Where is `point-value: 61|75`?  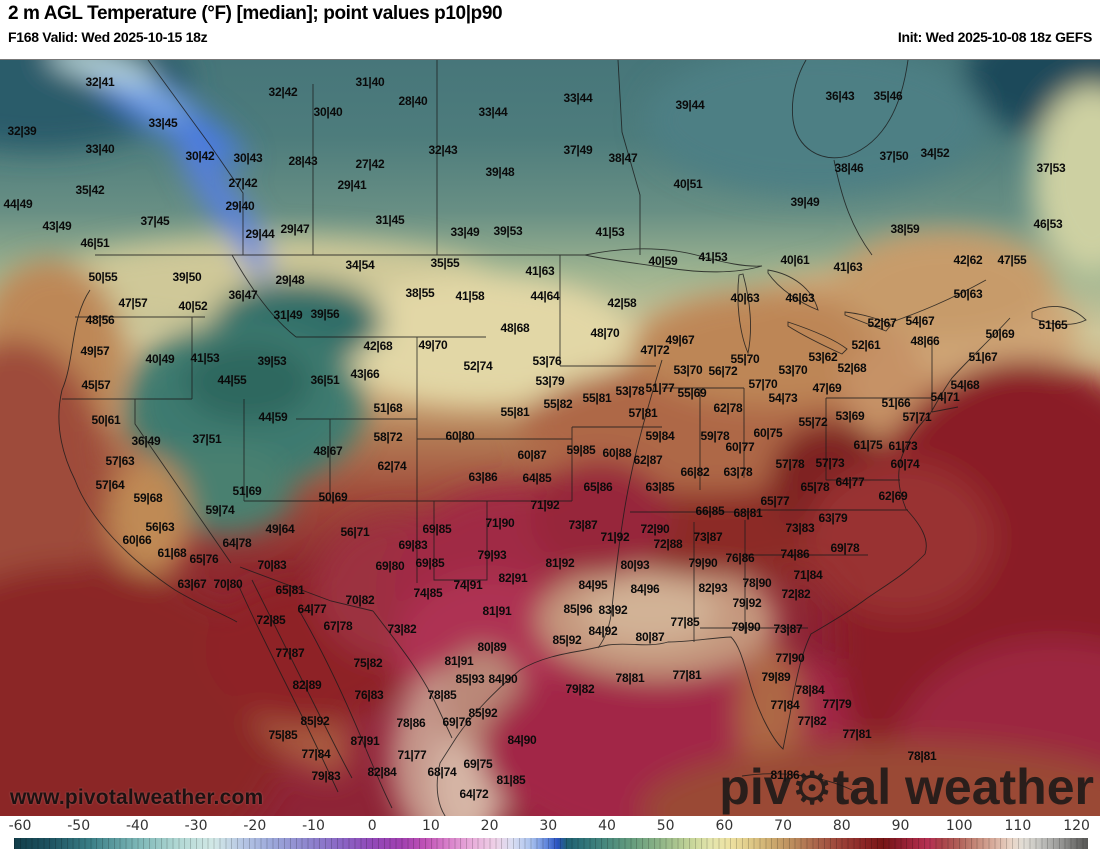
point-value: 61|75 is located at coordinates (868, 445).